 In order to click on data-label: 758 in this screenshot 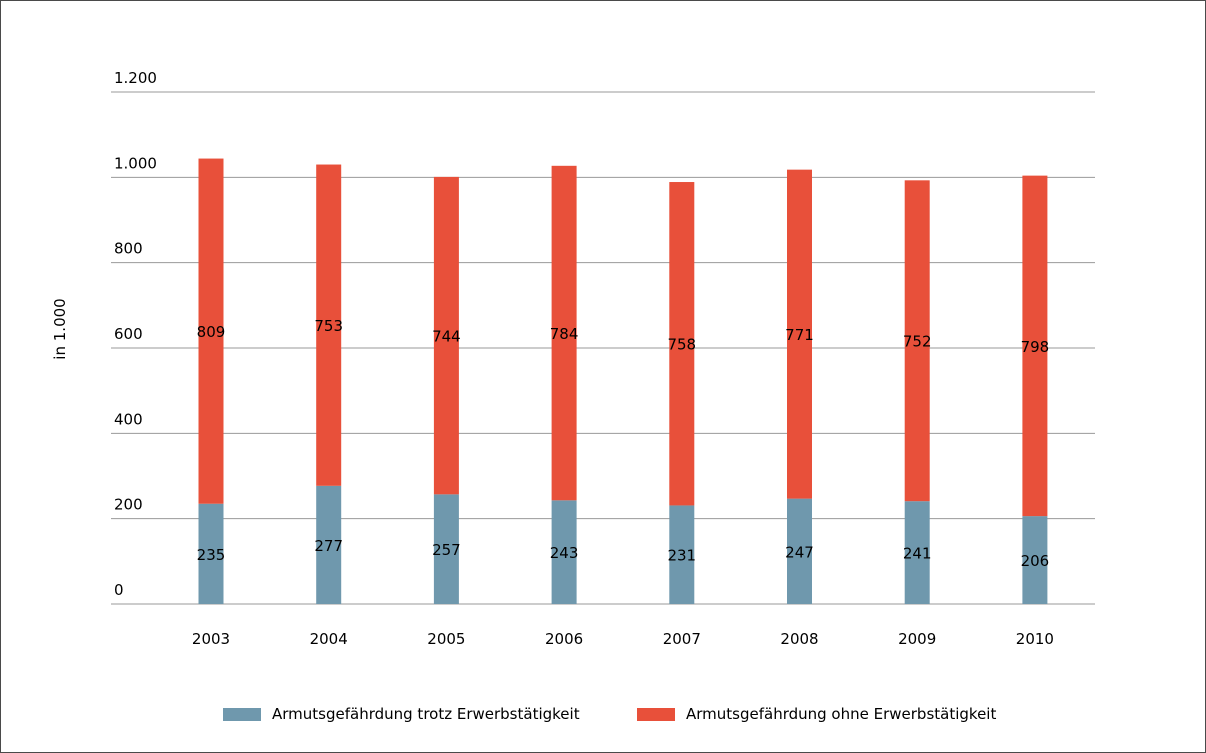, I will do `click(681, 345)`.